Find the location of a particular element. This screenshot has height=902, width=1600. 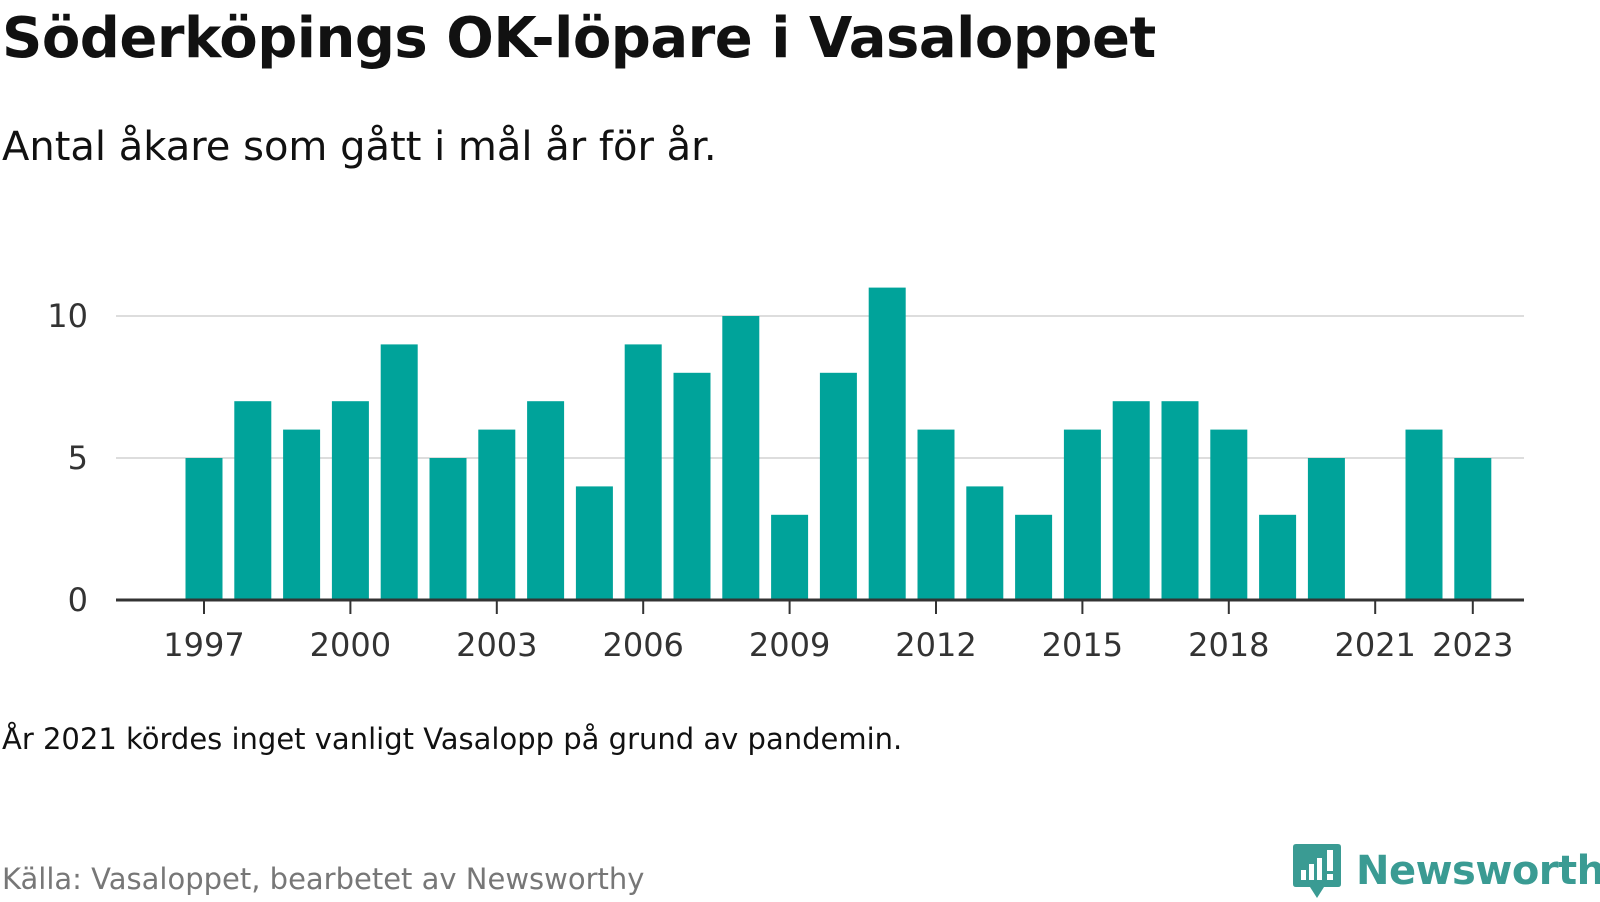

bar-2012 is located at coordinates (936, 514).